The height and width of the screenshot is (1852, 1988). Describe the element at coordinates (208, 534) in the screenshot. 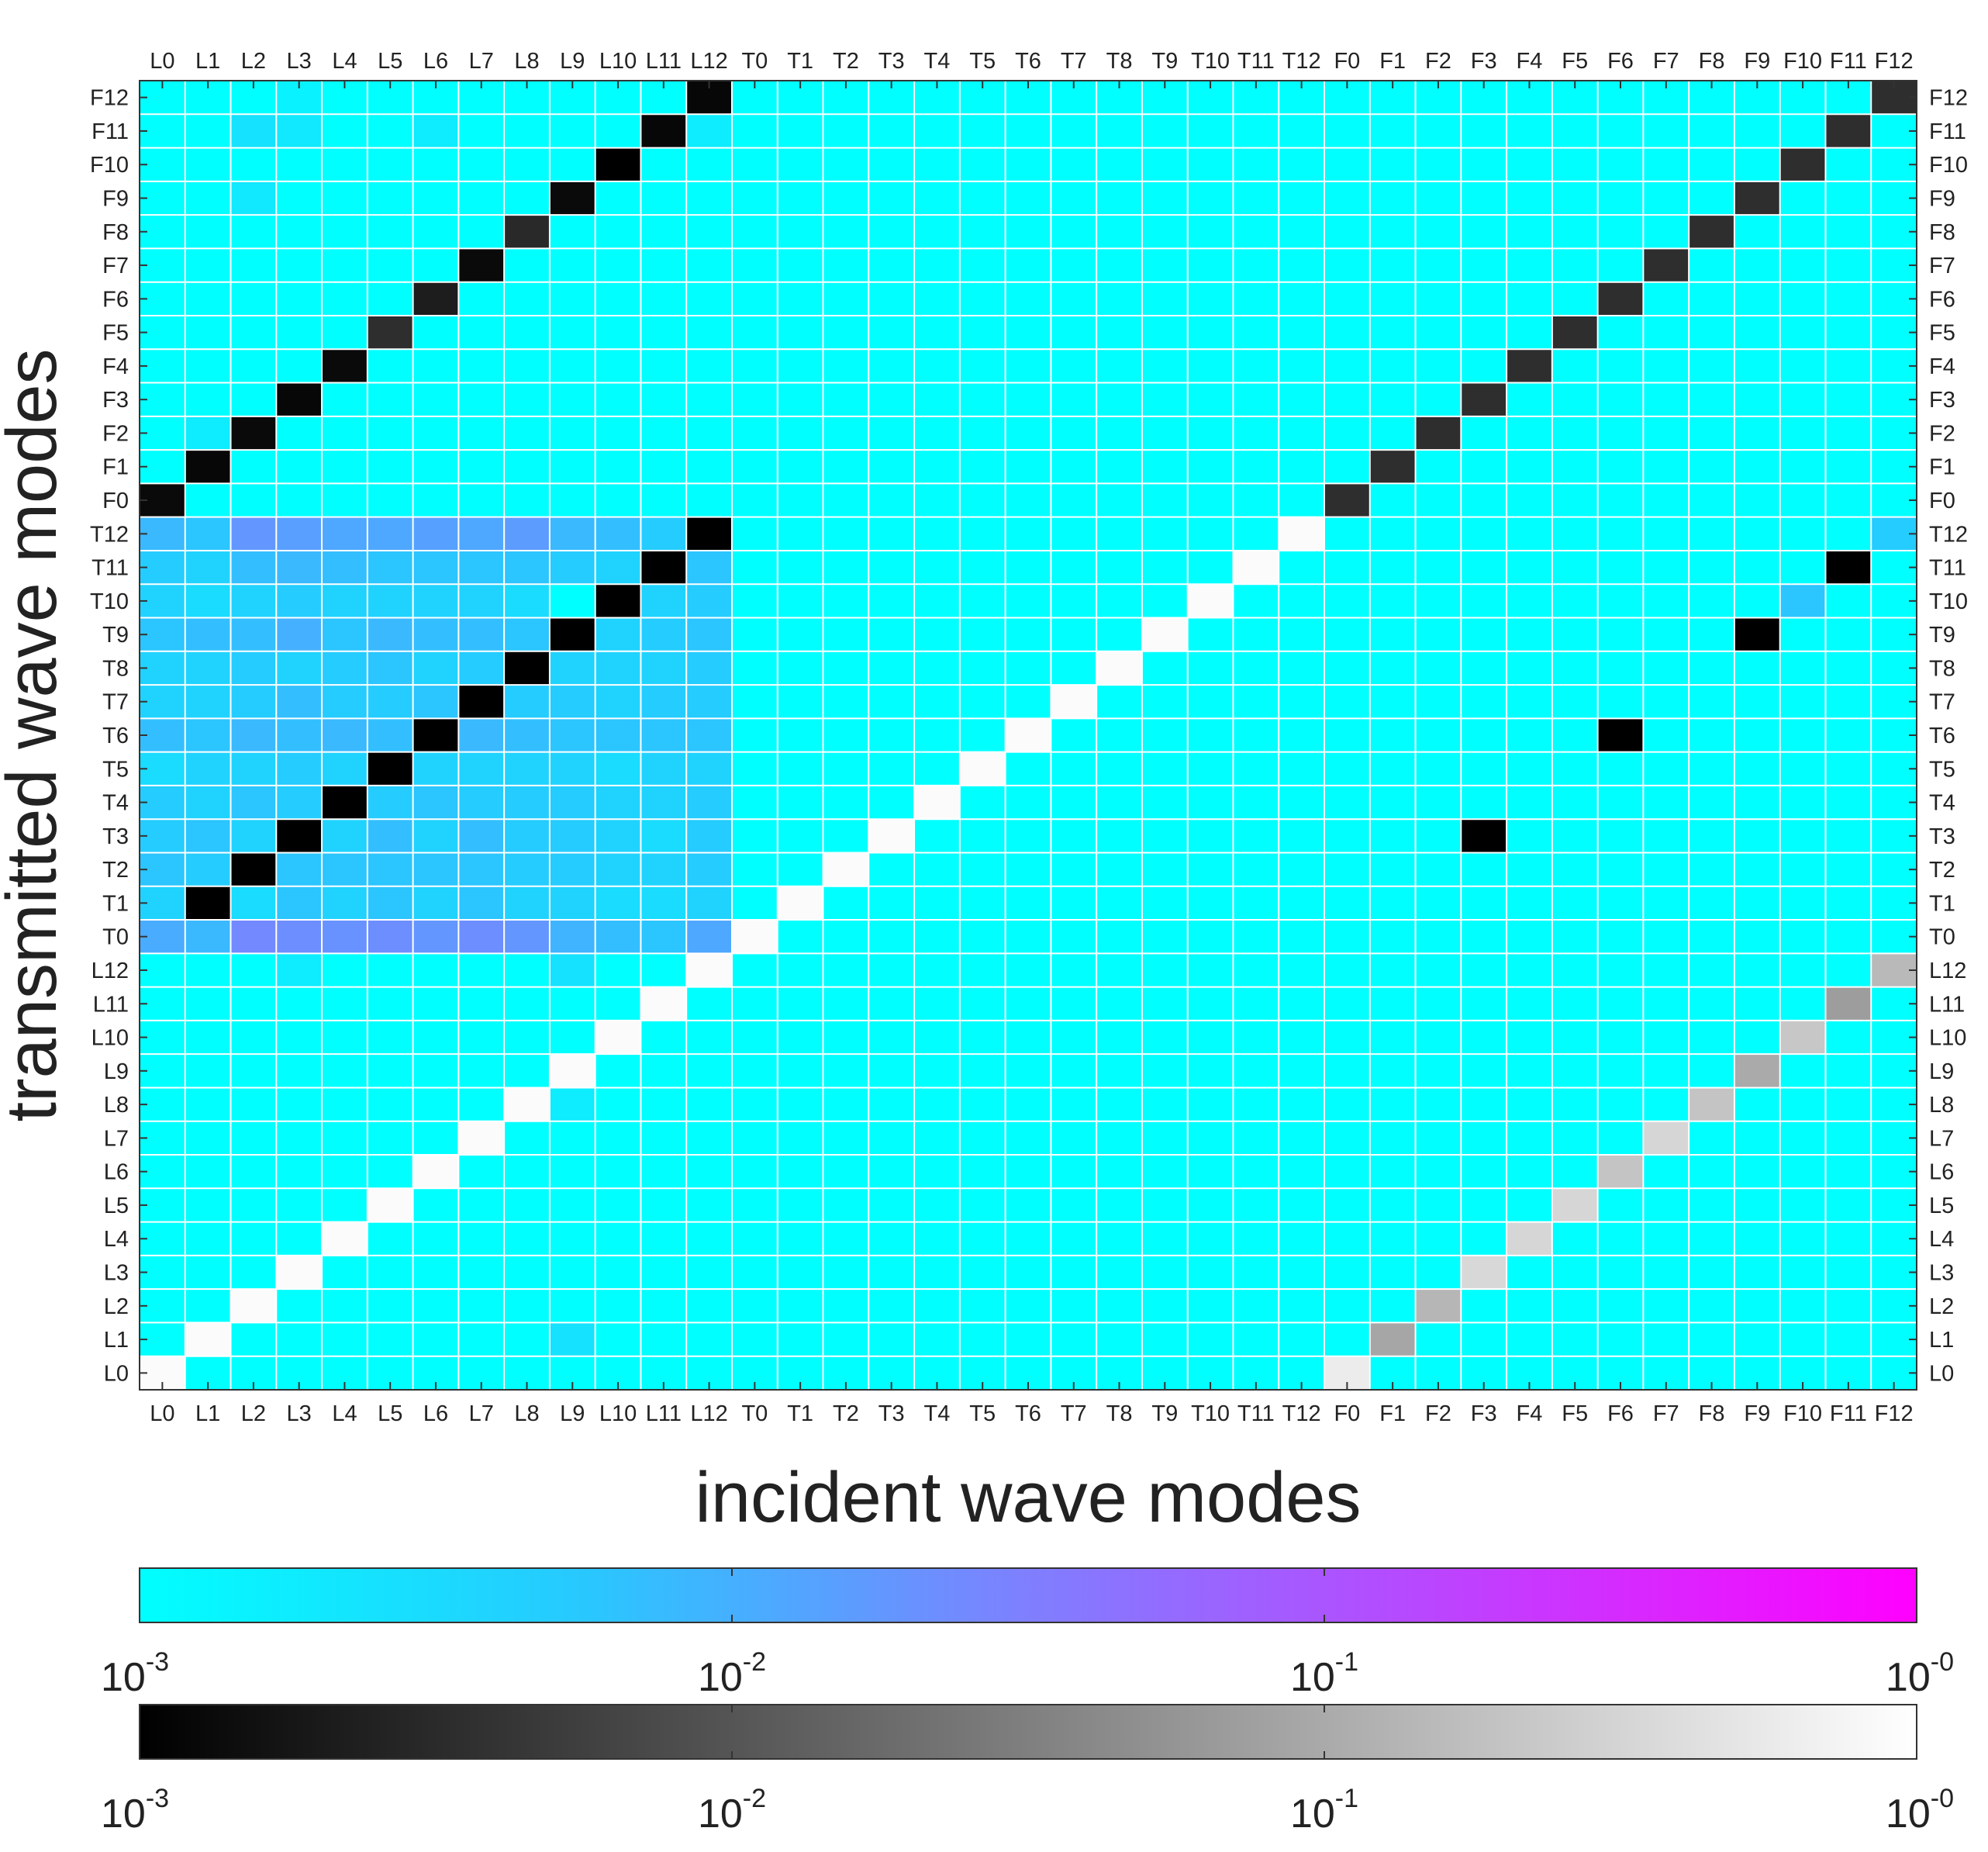

I see `heatmap-cell-L1-T12` at that location.